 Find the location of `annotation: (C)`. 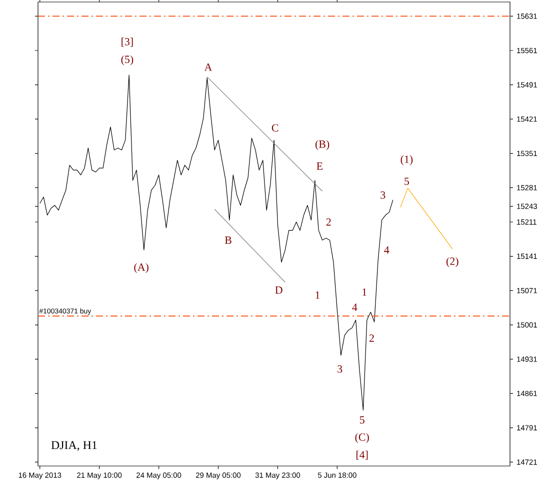

annotation: (C) is located at coordinates (362, 438).